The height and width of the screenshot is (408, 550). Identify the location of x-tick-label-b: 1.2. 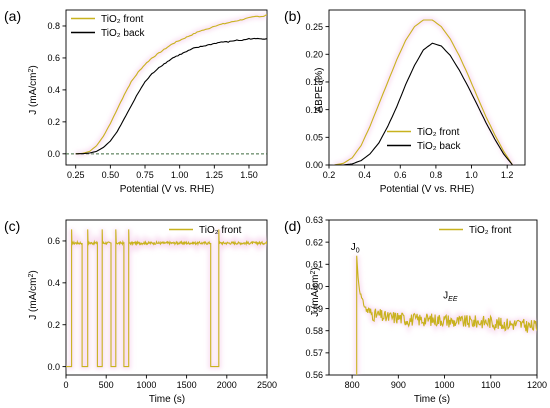
(507, 175).